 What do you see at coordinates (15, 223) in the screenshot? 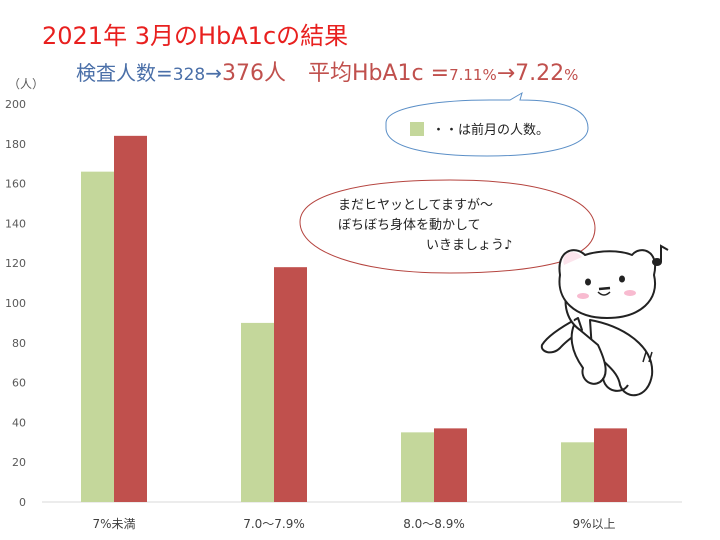
I see `y-tick-label: 140` at bounding box center [15, 223].